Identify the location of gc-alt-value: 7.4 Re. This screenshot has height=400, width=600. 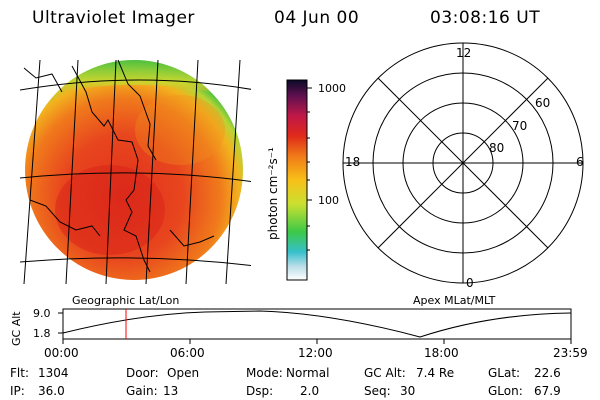
(435, 373).